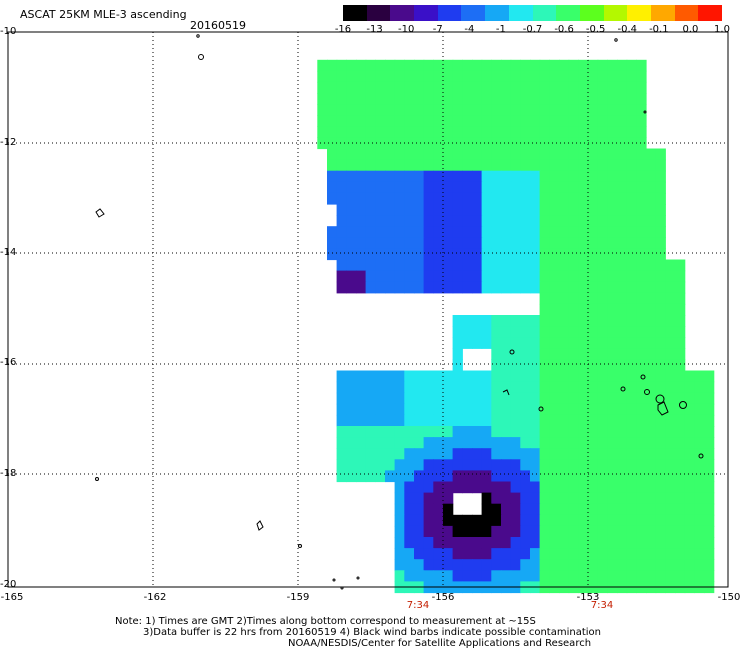  Describe the element at coordinates (334, 580) in the screenshot. I see `island` at that location.